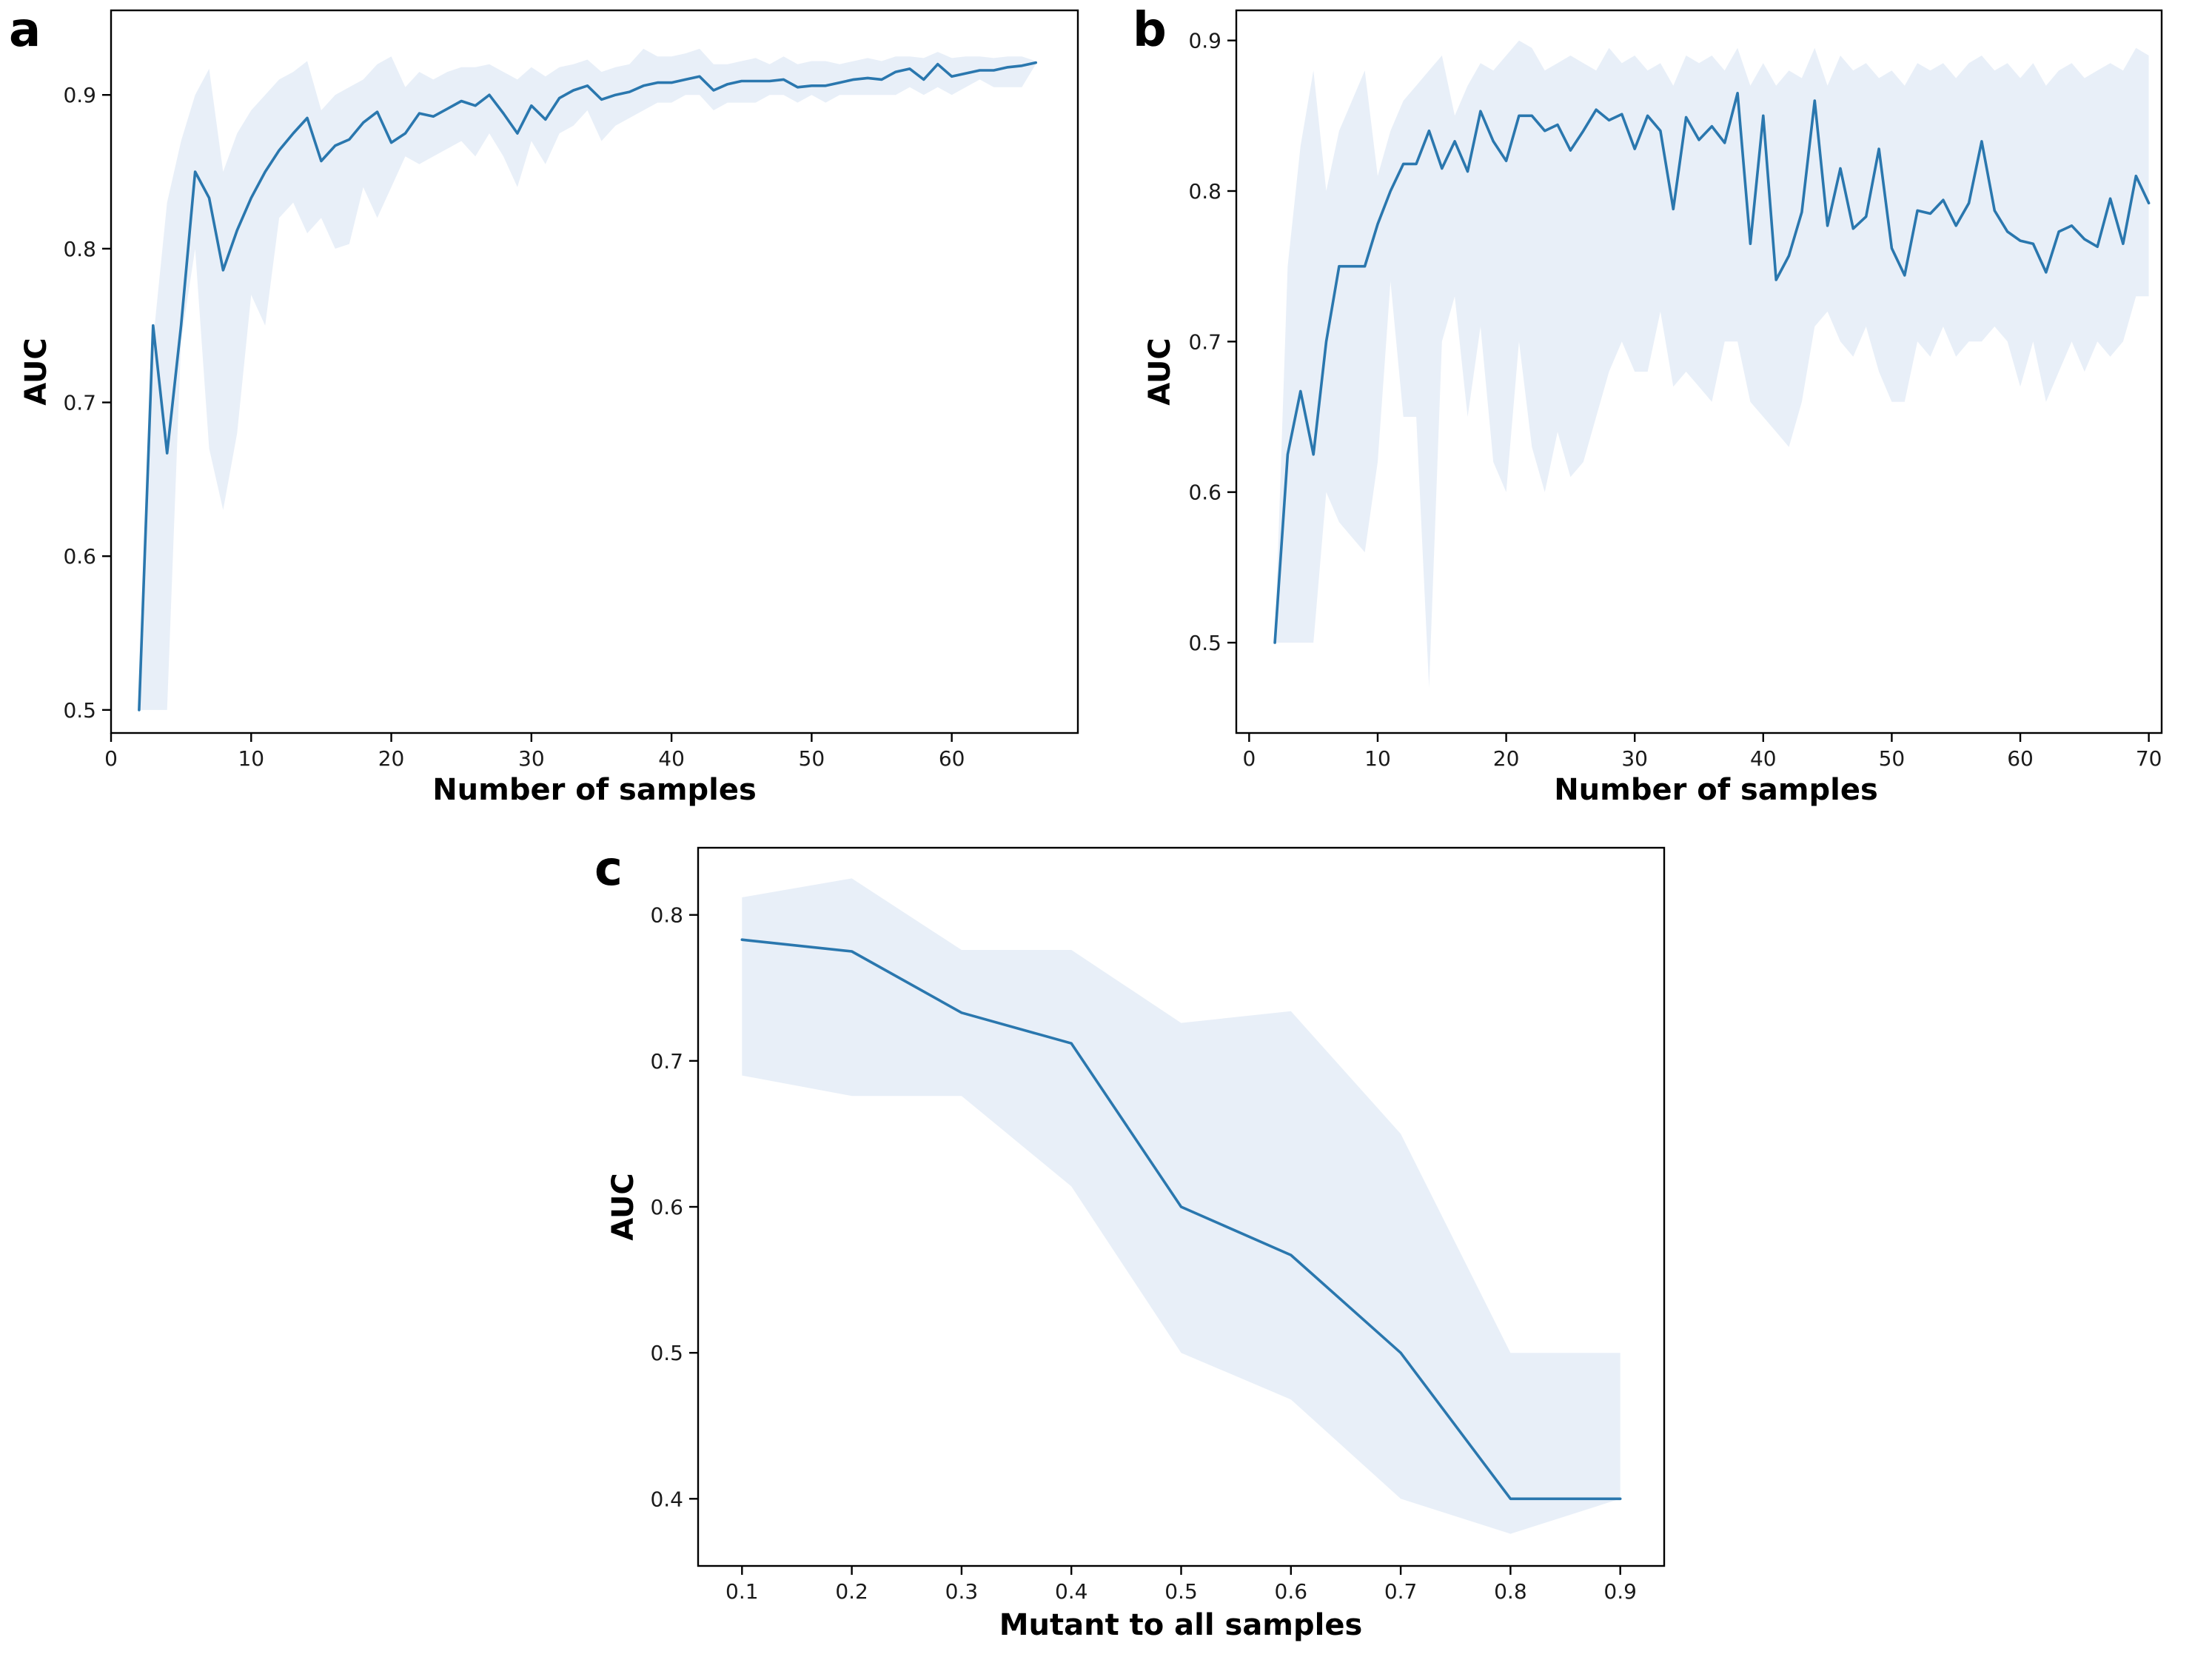 This screenshot has width=2212, height=1657. I want to click on y-tick-label: 0.4, so click(666, 1499).